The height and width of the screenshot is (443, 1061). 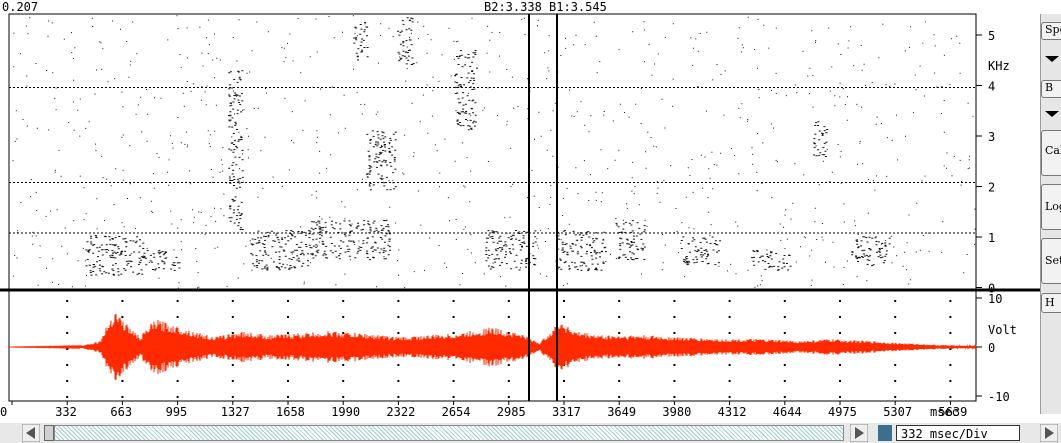 What do you see at coordinates (1051, 207) in the screenshot?
I see `log-button: Log` at bounding box center [1051, 207].